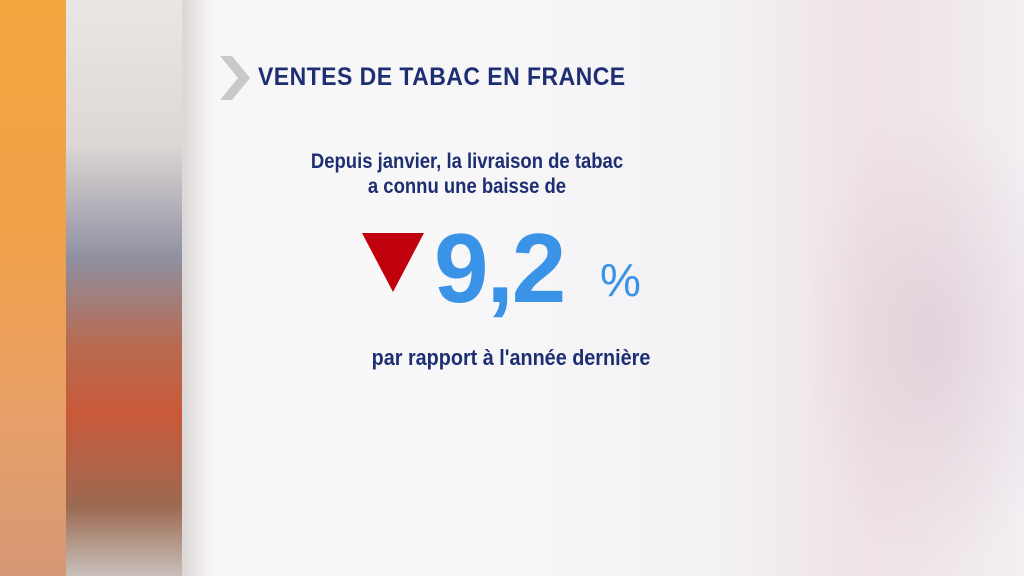  What do you see at coordinates (620, 280) in the screenshot?
I see `unit: %` at bounding box center [620, 280].